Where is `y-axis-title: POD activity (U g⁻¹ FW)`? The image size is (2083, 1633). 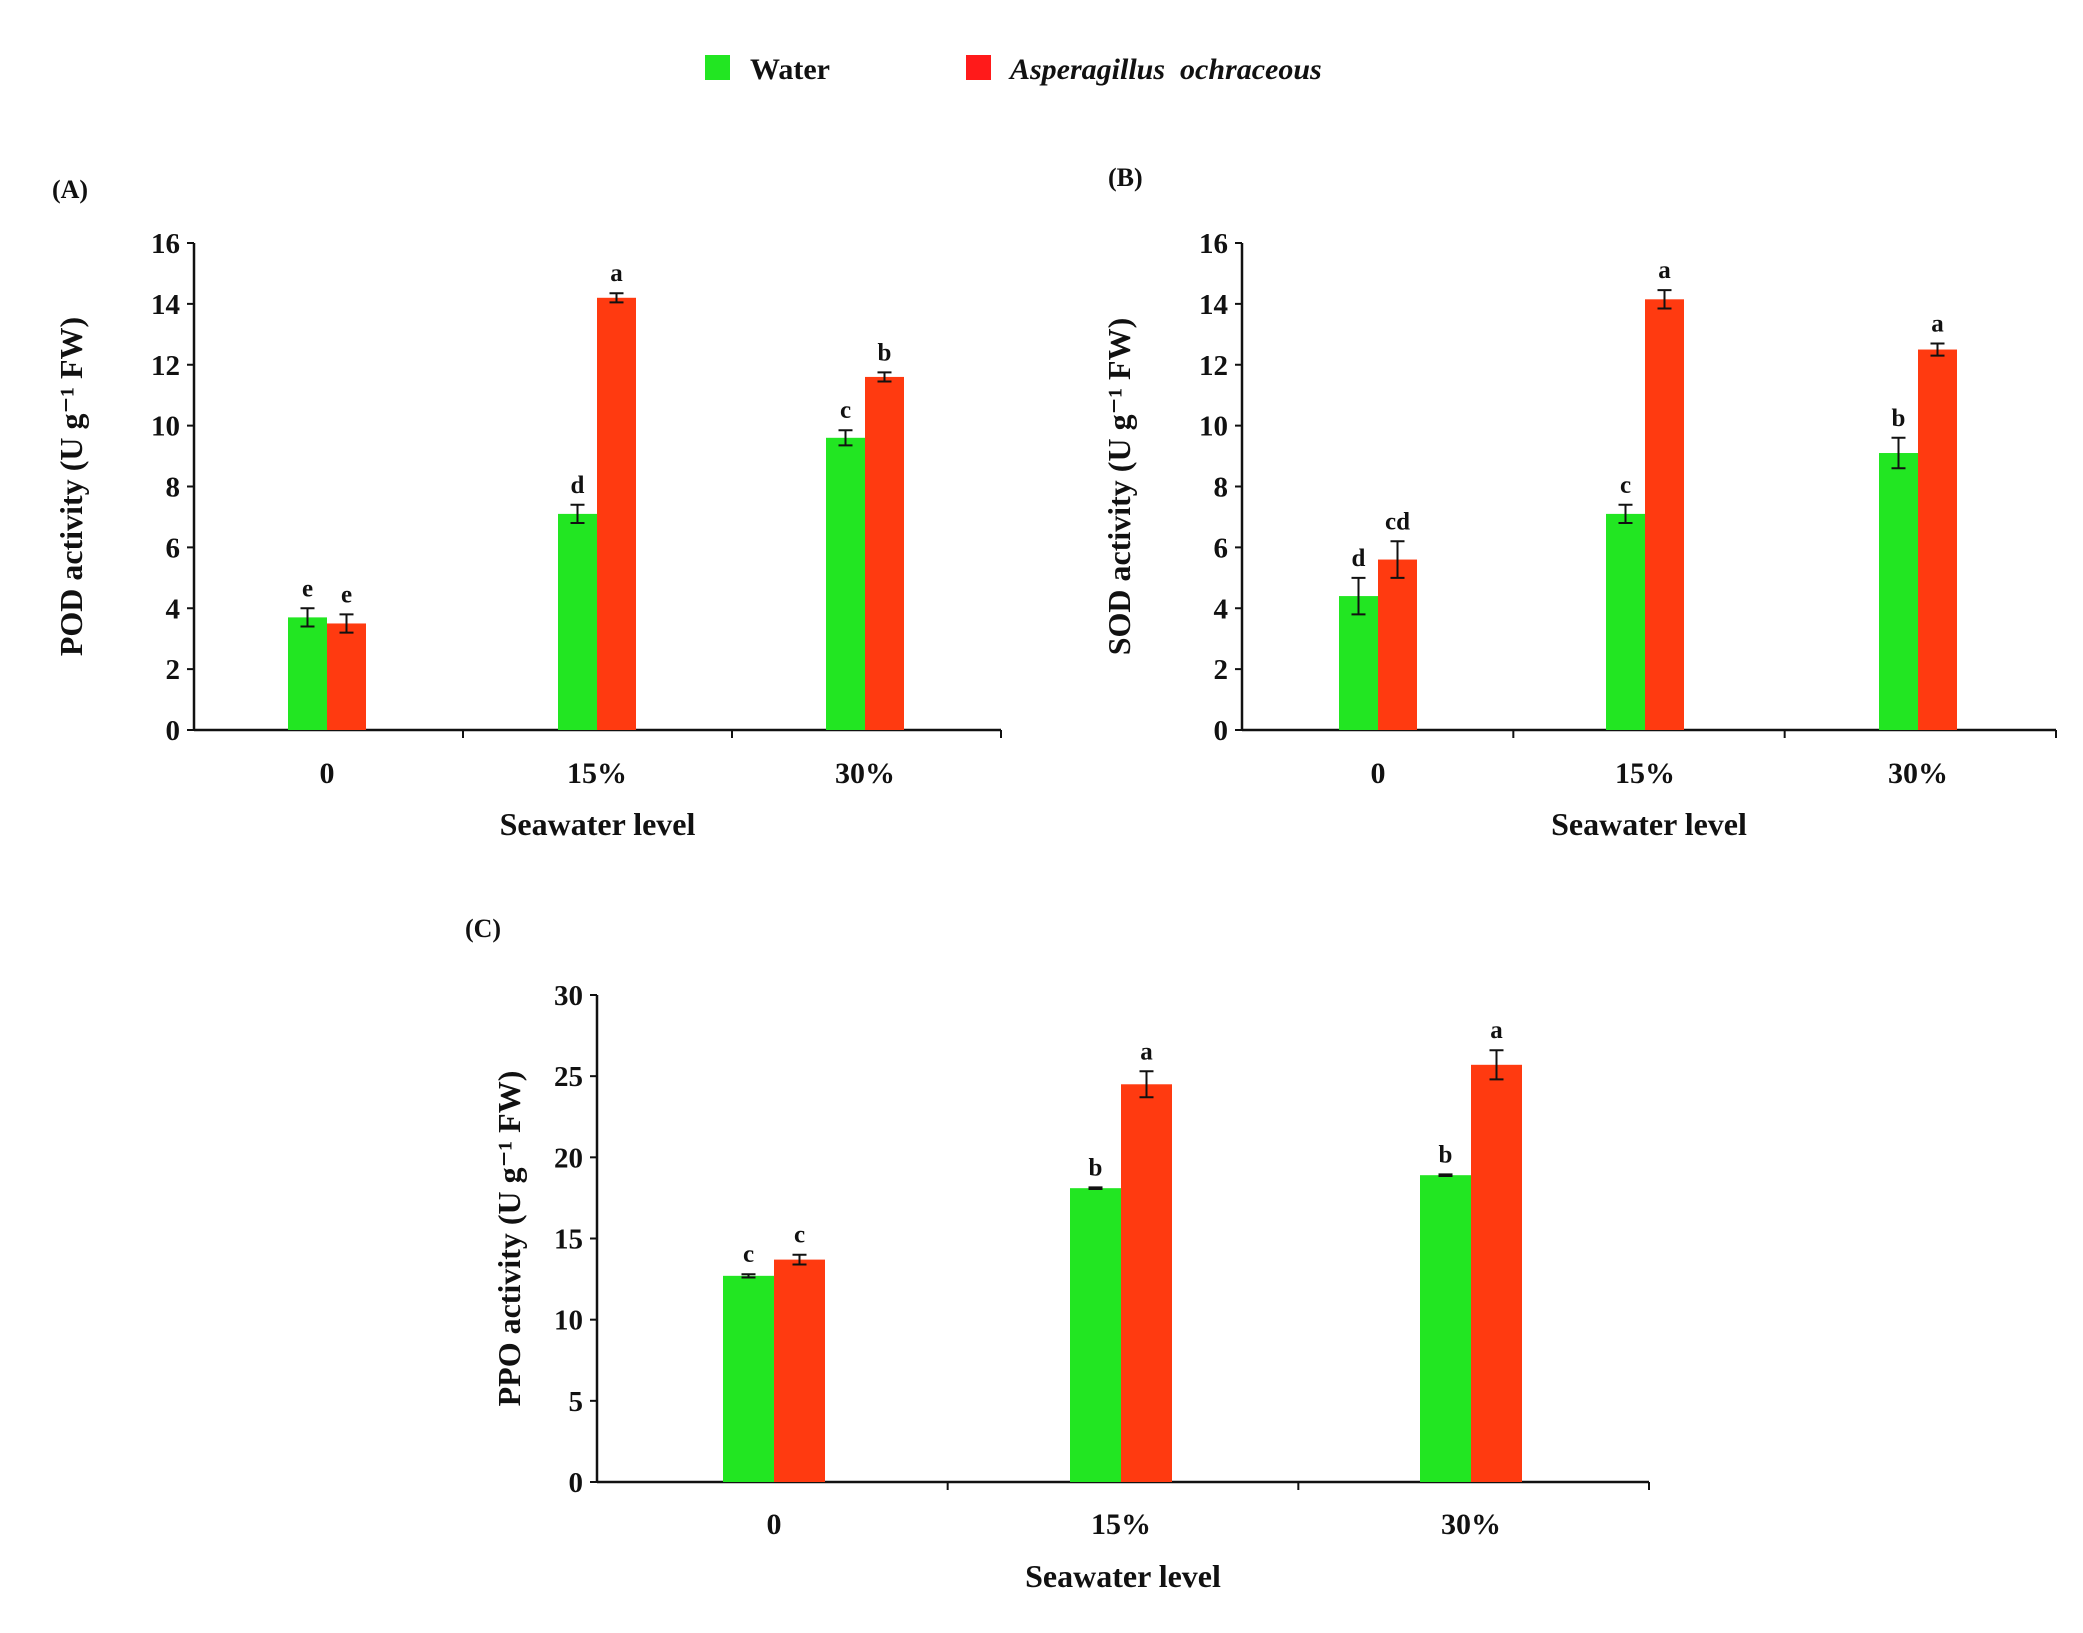
y-axis-title: POD activity (U g⁻¹ FW) is located at coordinates (71, 486).